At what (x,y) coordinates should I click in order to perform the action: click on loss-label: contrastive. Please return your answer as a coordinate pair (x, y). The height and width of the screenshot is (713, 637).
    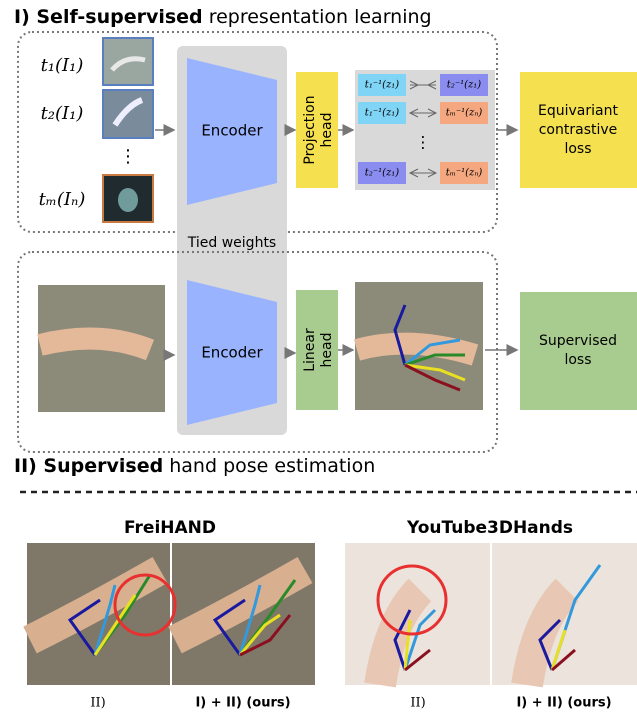
    Looking at the image, I should click on (578, 130).